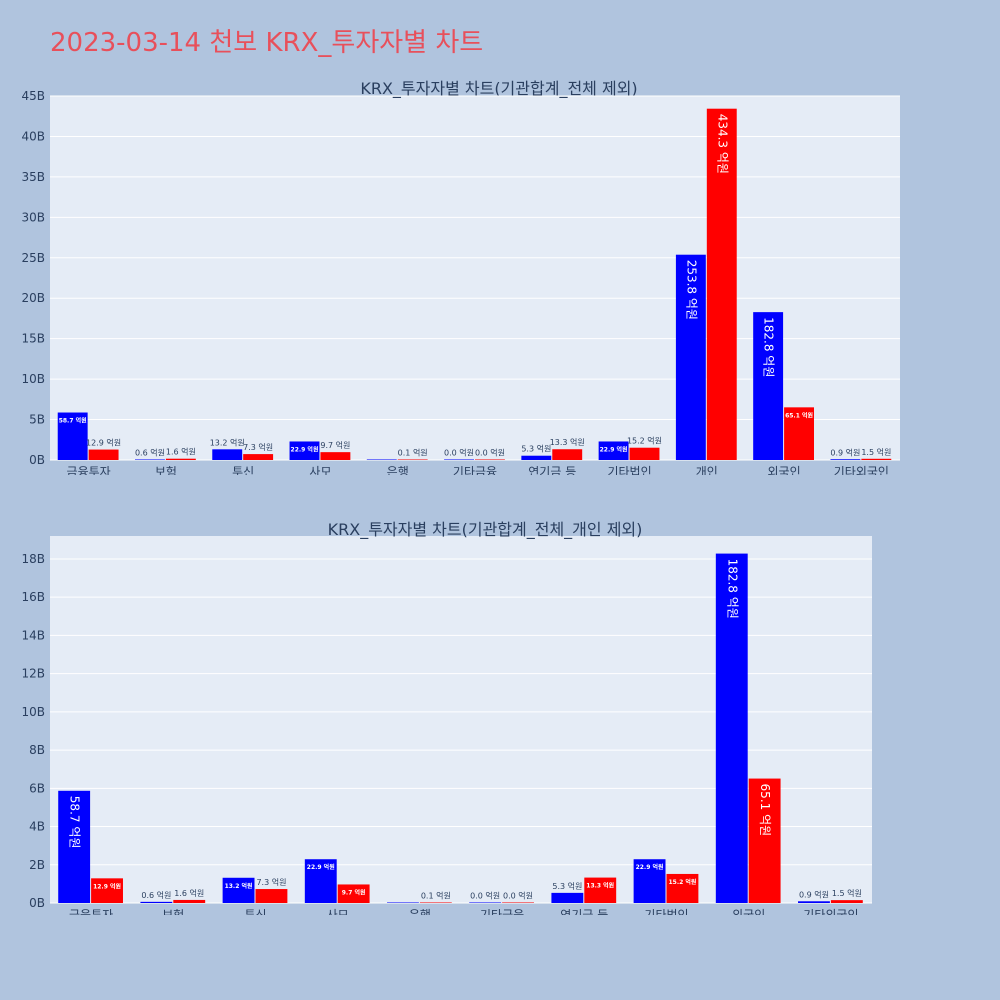 The width and height of the screenshot is (1000, 1000). What do you see at coordinates (33, 339) in the screenshot?
I see `y-tick-label: 15B` at bounding box center [33, 339].